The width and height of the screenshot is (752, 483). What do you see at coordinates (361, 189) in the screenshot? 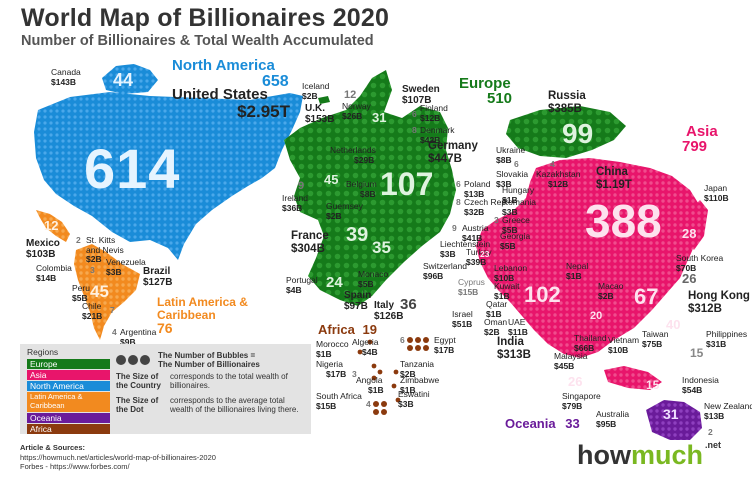
I see `label-belgium: Belgium $8B` at bounding box center [361, 189].